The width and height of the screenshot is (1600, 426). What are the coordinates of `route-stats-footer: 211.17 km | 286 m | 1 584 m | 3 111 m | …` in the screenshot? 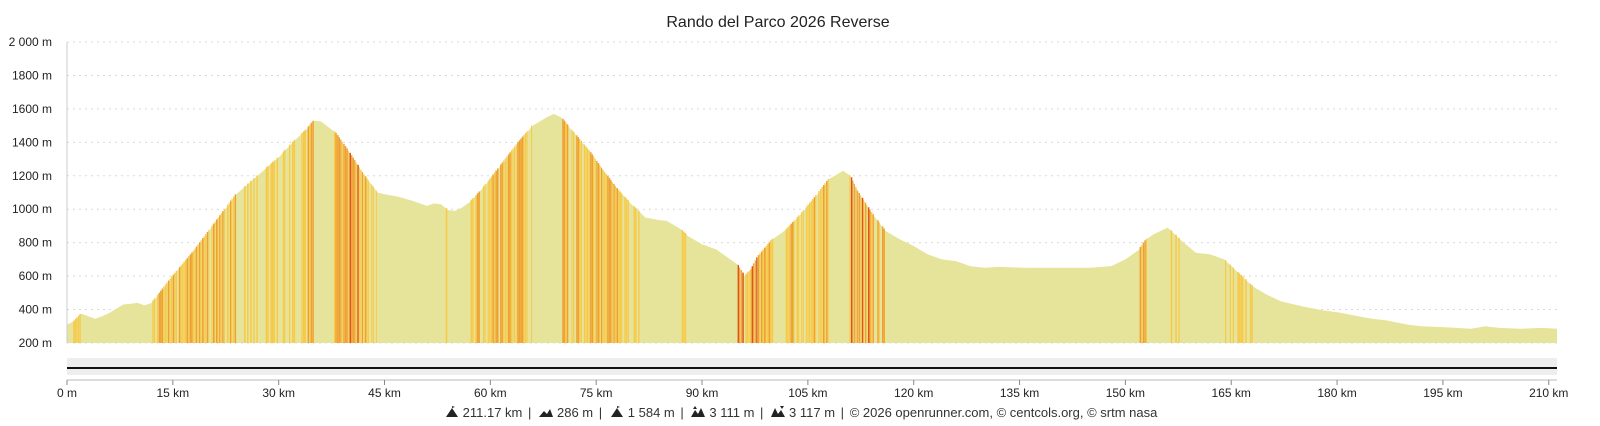 It's located at (800, 412).